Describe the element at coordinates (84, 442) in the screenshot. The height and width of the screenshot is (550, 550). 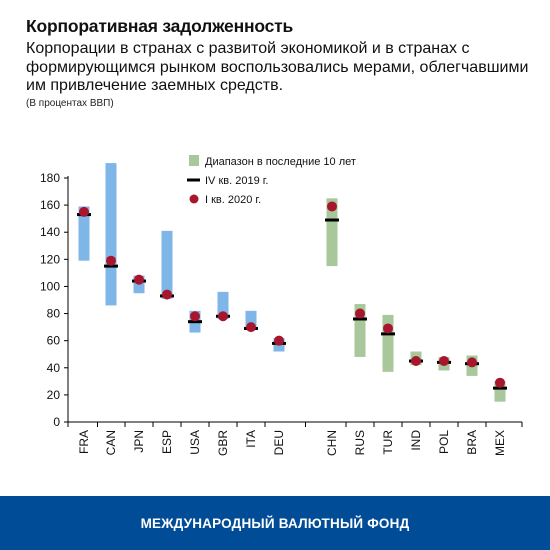
I see `x-category-label: FRA` at that location.